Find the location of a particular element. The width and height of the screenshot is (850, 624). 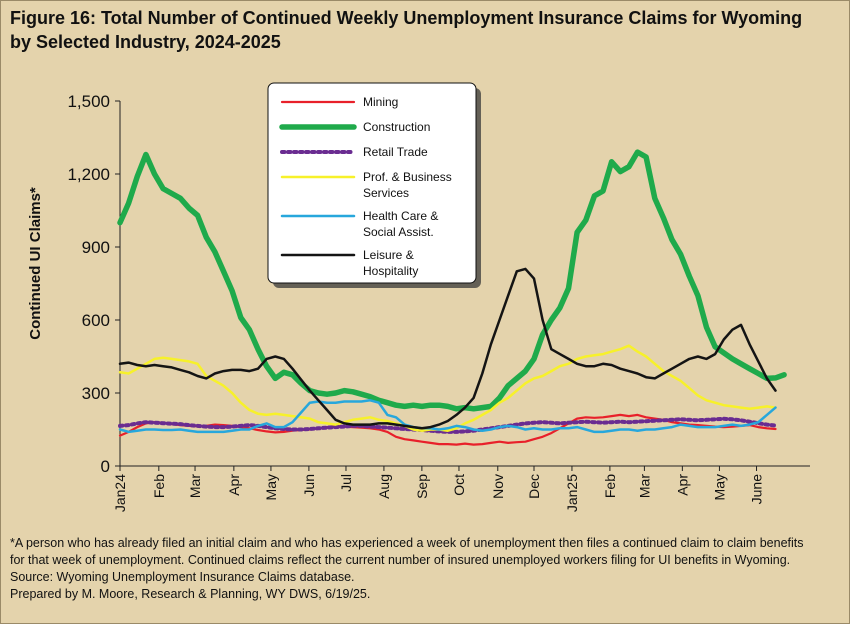

chart-title-line-2: by Selected Industry, 2024-2025 is located at coordinates (145, 42).